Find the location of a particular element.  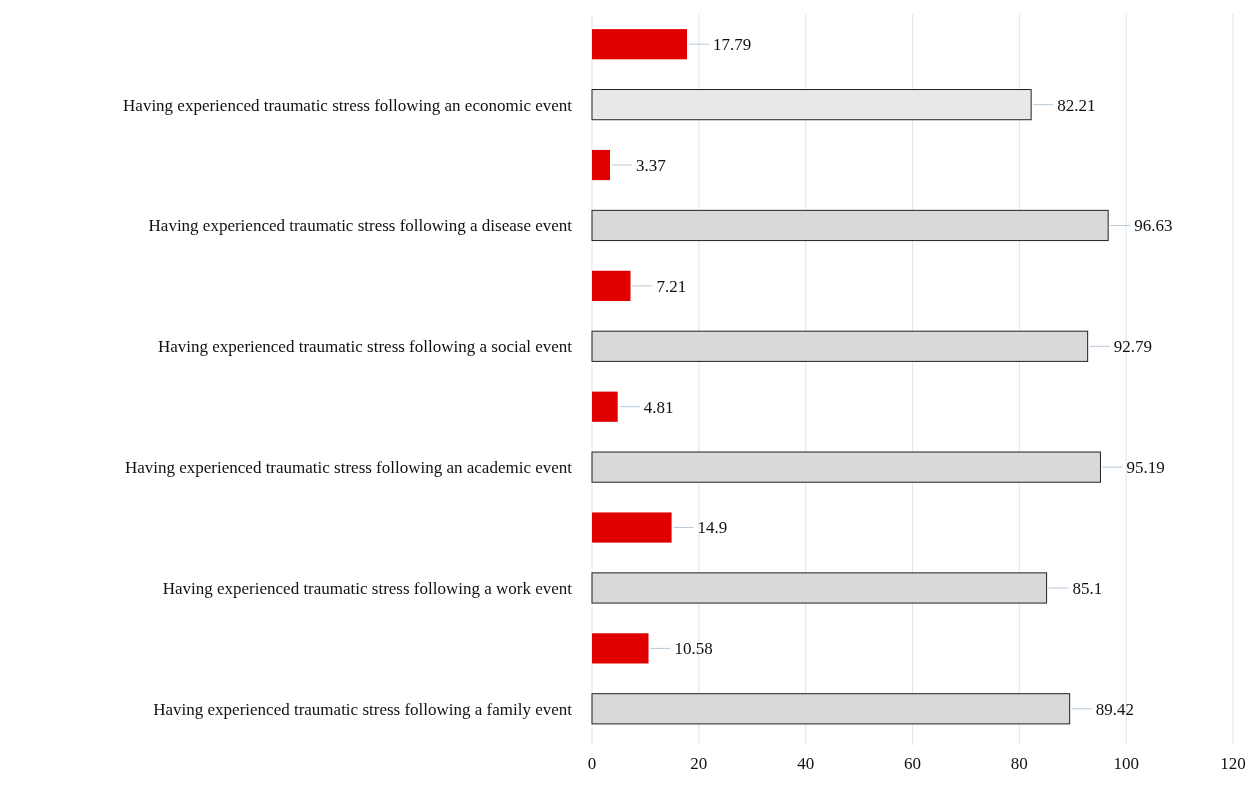

x-tick-label: 20 is located at coordinates (699, 763).